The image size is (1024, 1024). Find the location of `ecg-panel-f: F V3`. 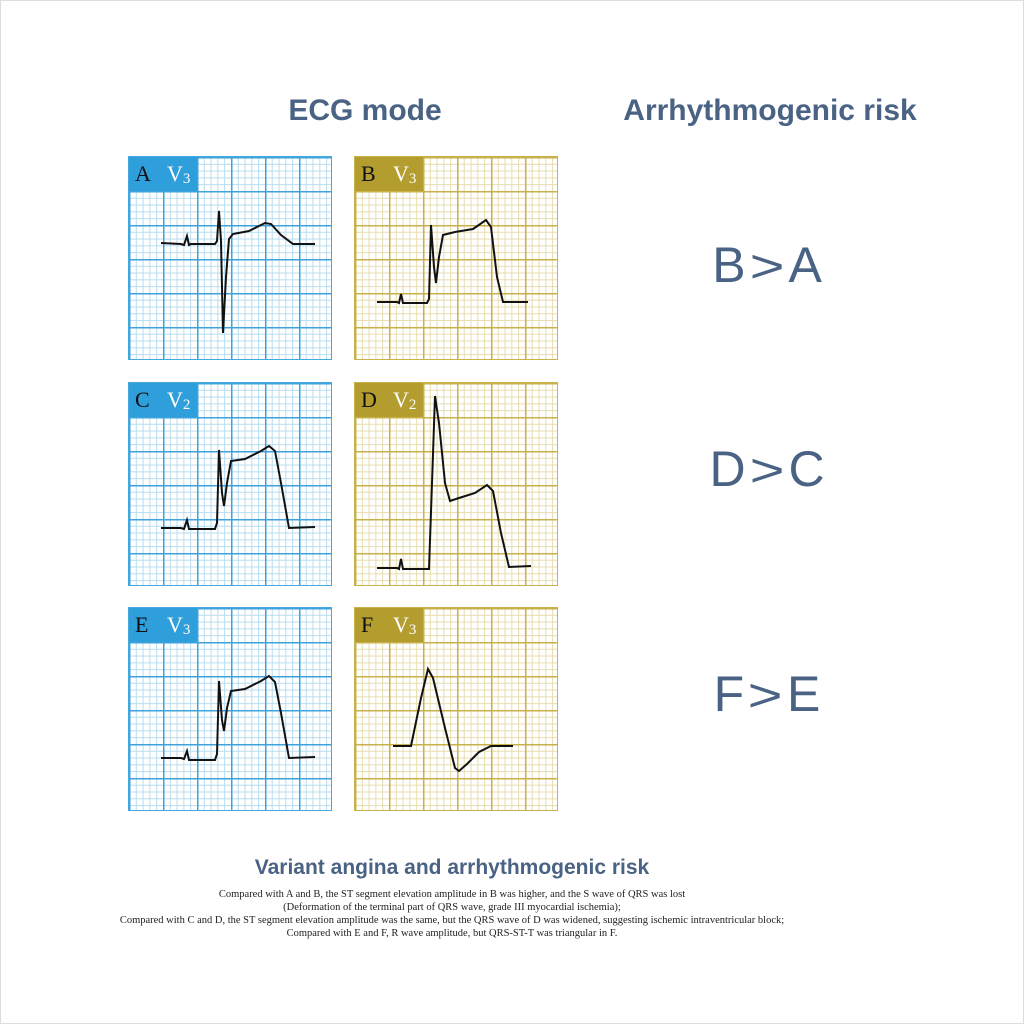

ecg-panel-f: F V3 is located at coordinates (456, 709).